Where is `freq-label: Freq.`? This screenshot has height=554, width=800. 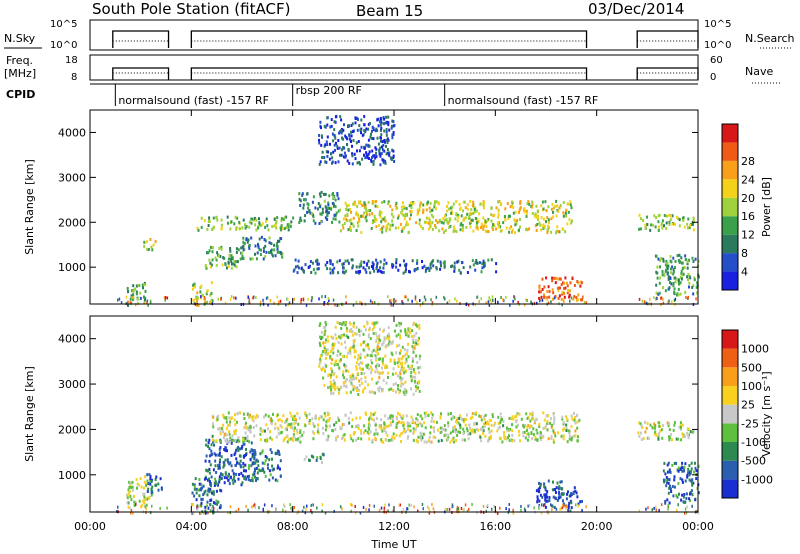
freq-label: Freq. is located at coordinates (19, 60).